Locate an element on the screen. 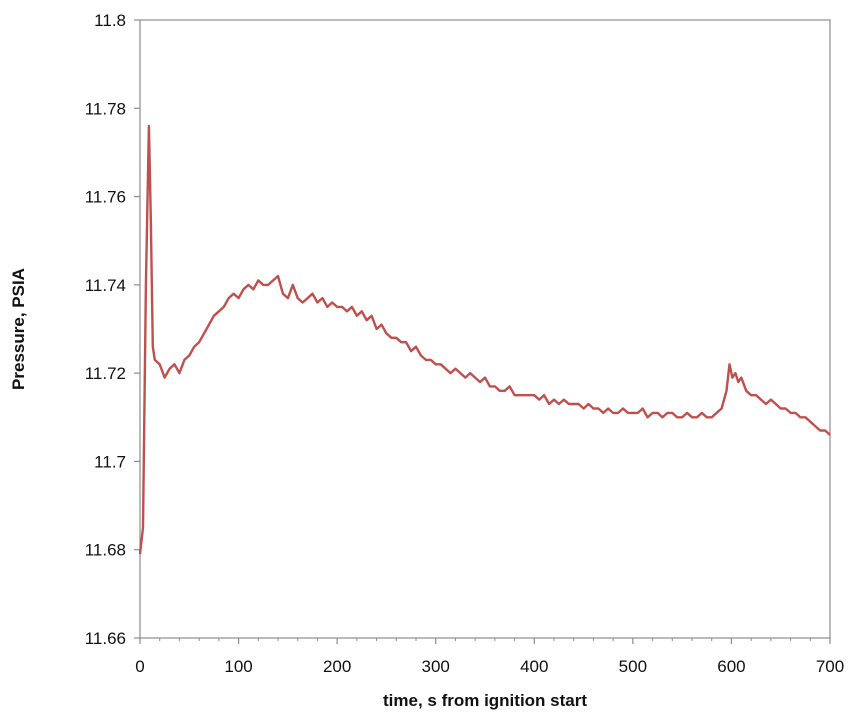  y-tick-label: 11.78 is located at coordinates (105, 108).